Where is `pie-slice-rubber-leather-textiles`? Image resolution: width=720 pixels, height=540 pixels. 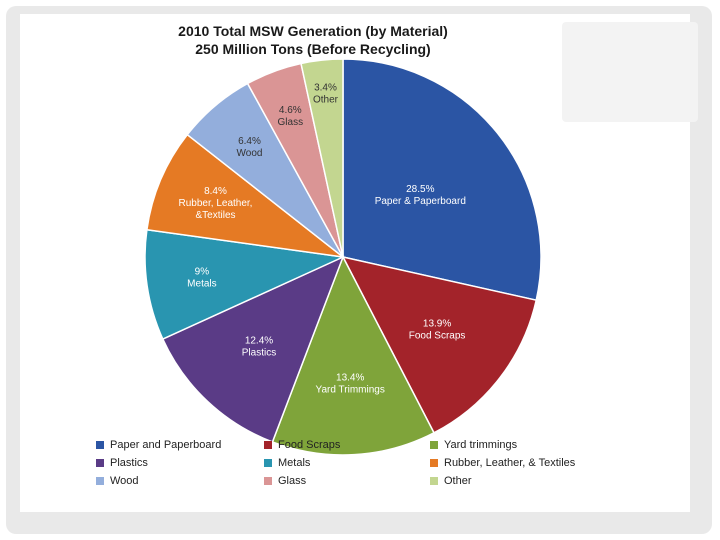
pie-slice-rubber-leather-textiles is located at coordinates (246, 196).